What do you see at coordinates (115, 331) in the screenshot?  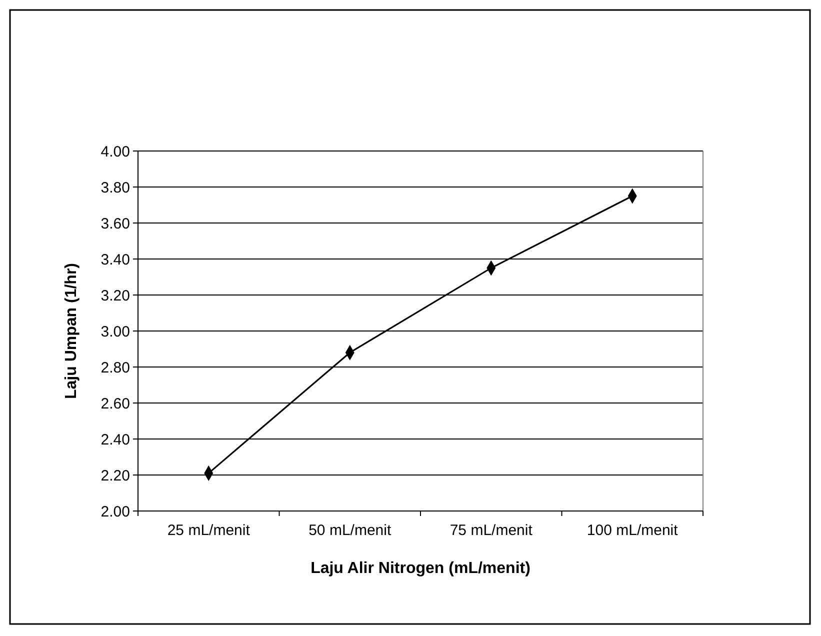 I see `y-tick-label: 3.00` at bounding box center [115, 331].